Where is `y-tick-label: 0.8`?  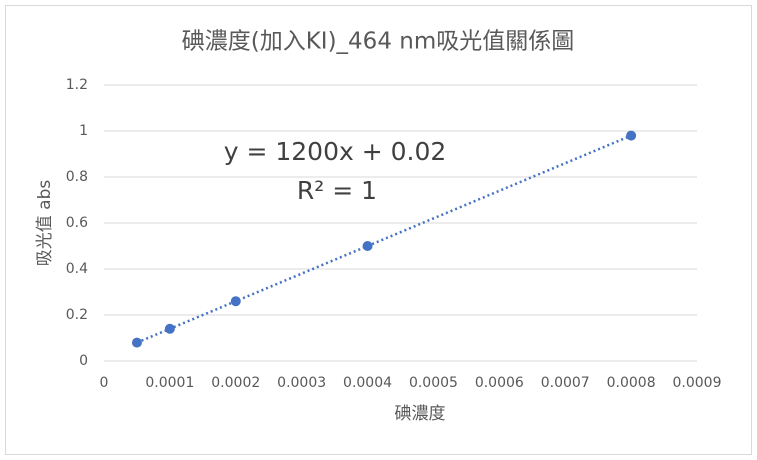 y-tick-label: 0.8 is located at coordinates (77, 177).